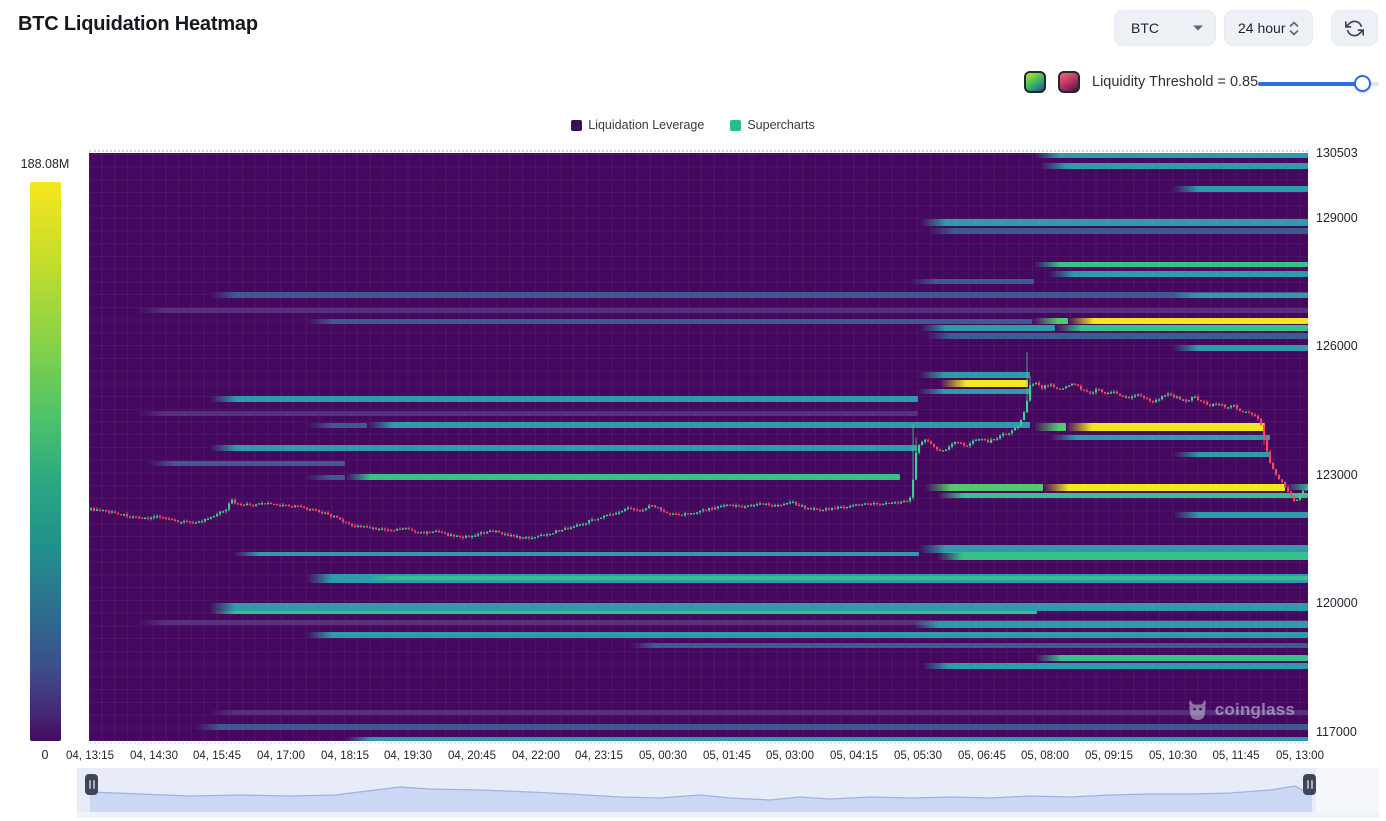 The height and width of the screenshot is (821, 1386). What do you see at coordinates (1254, 709) in the screenshot?
I see `coinglass-watermark-text: coinglass` at bounding box center [1254, 709].